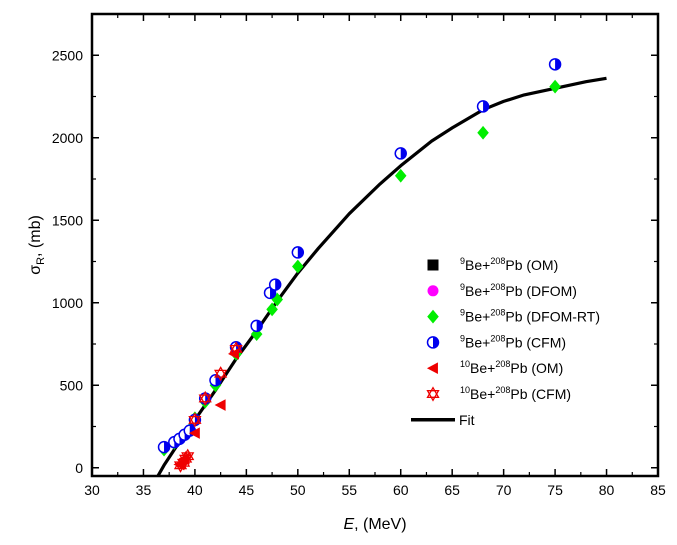 Image resolution: width=677 pixels, height=545 pixels. I want to click on legend-label: 9Be+208Pb (CFM), so click(513, 341).